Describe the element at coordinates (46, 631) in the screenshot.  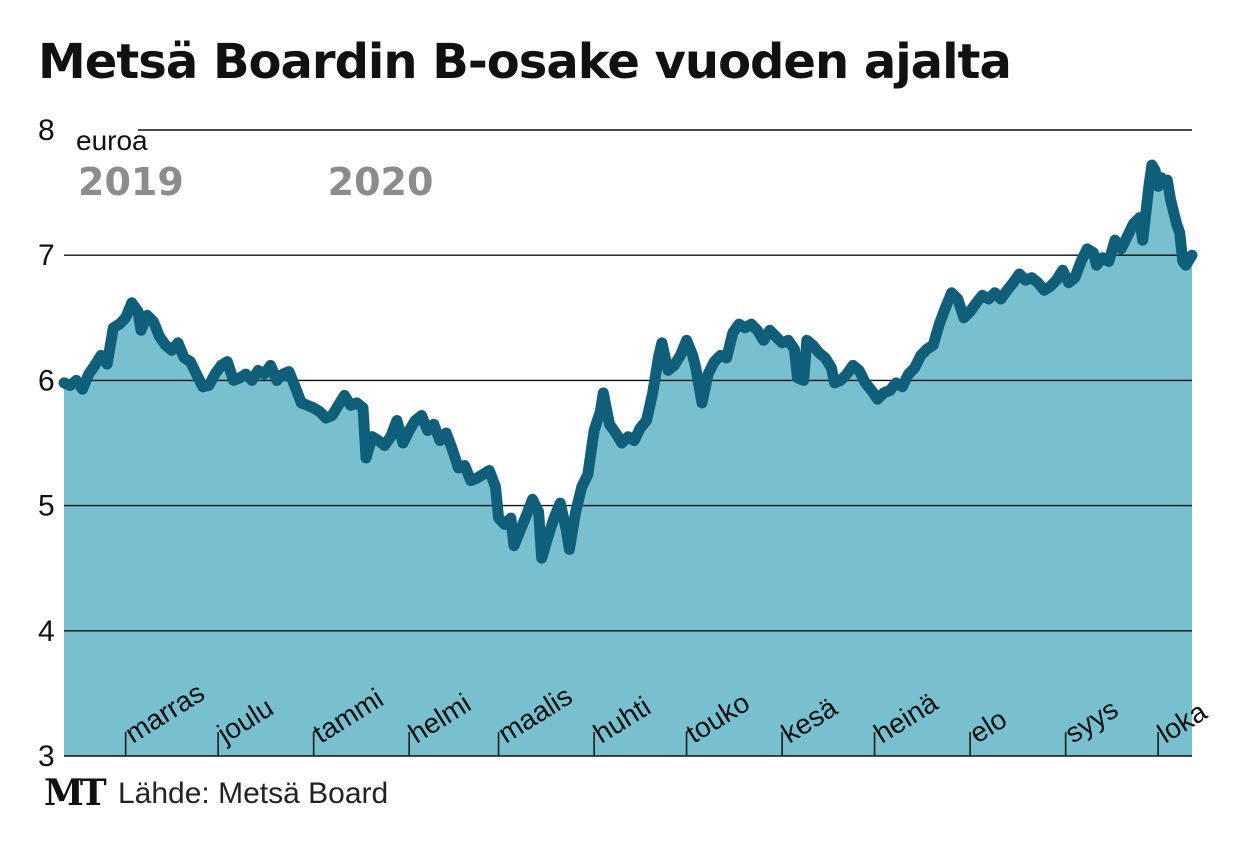
I see `y-tick-label: 4` at that location.